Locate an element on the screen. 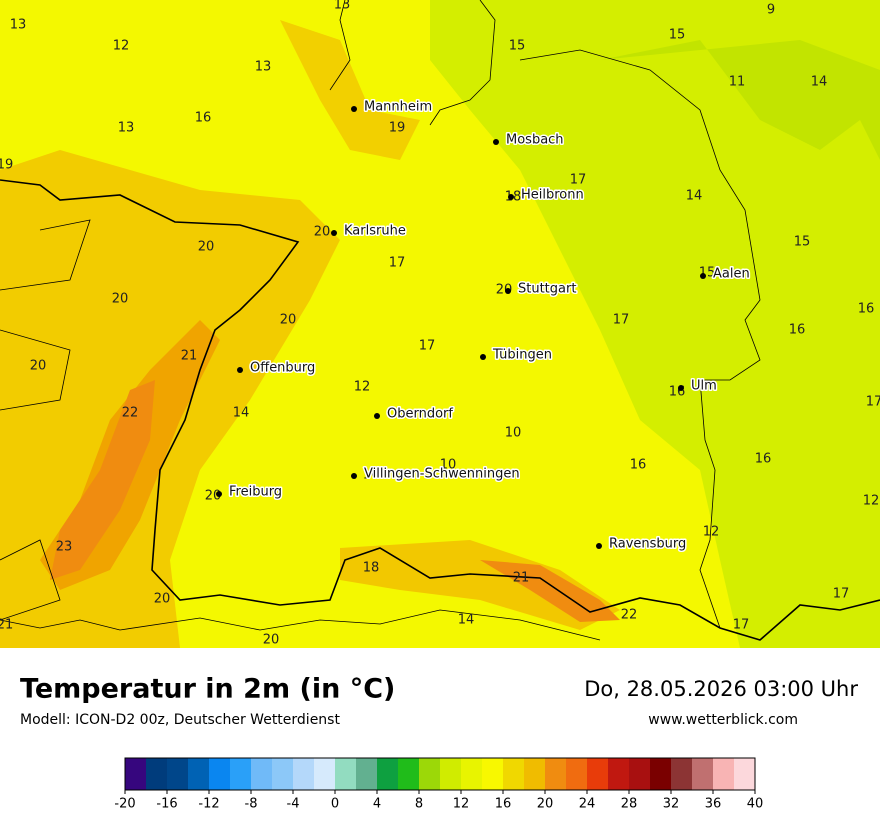 This screenshot has width=880, height=830. legend-tick-label: -12 is located at coordinates (208, 804).